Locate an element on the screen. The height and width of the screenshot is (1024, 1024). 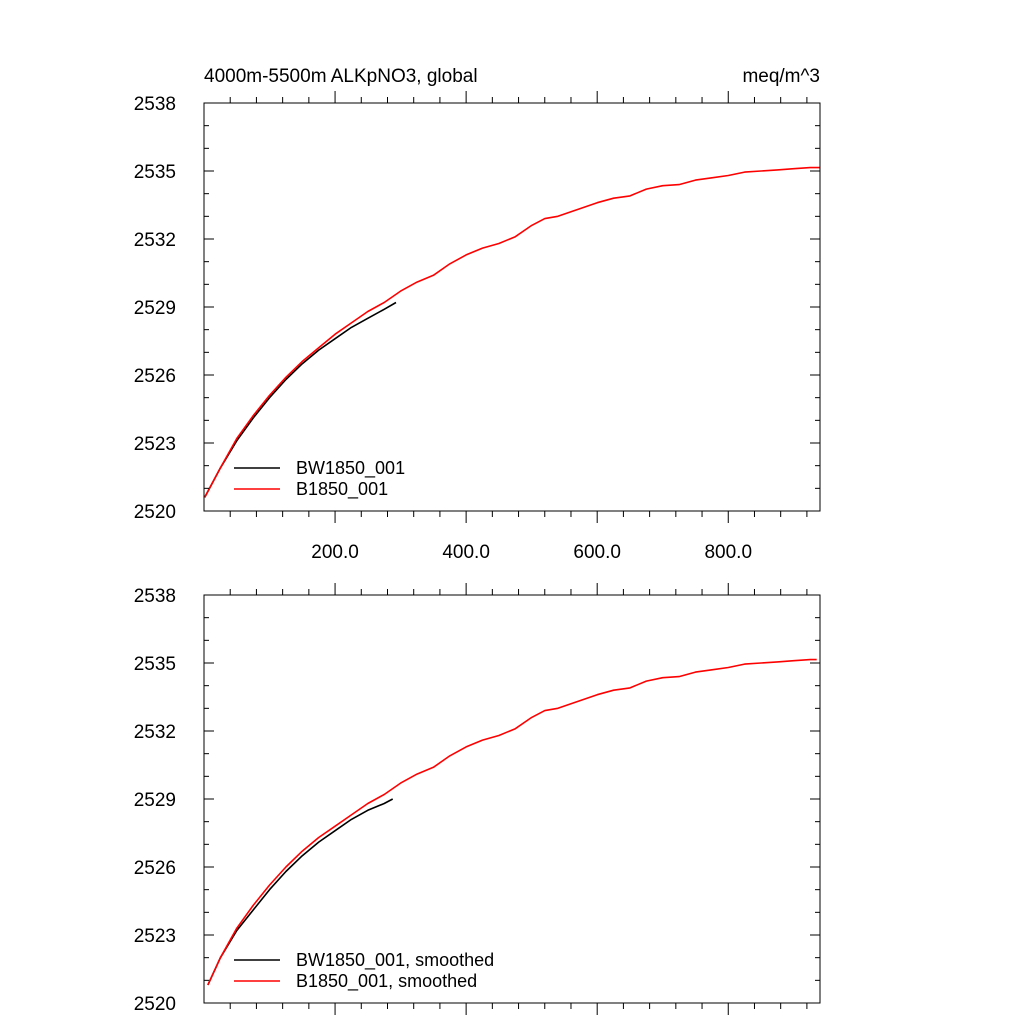
x-tick-label: 200.0 is located at coordinates (335, 552).